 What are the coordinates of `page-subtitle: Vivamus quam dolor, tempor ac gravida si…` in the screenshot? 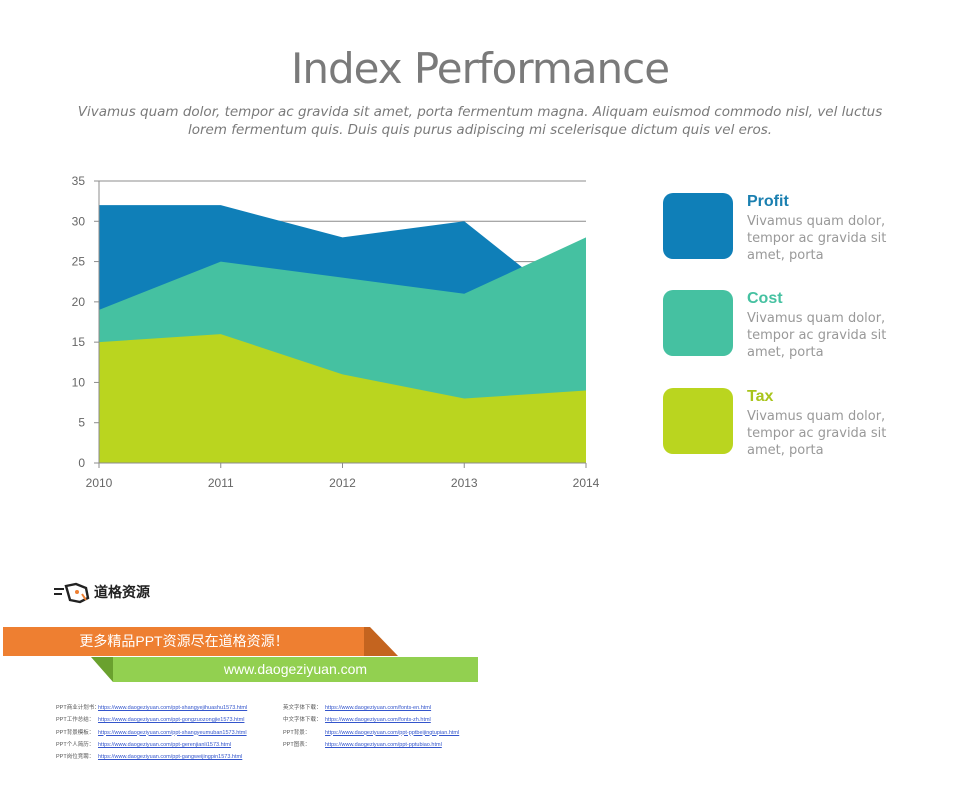 It's located at (480, 121).